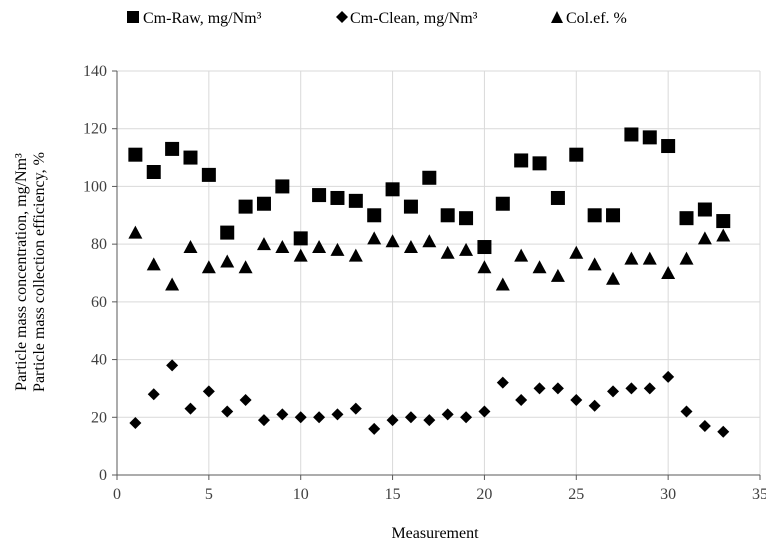 This screenshot has width=766, height=543. I want to click on legend-item-raw: Cm-Raw, mg/Nm³, so click(194, 18).